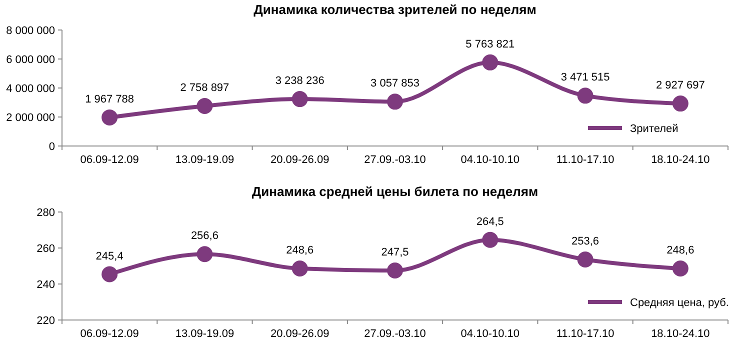 The width and height of the screenshot is (731, 347). Describe the element at coordinates (110, 256) in the screenshot. I see `data-label: 245,4` at that location.